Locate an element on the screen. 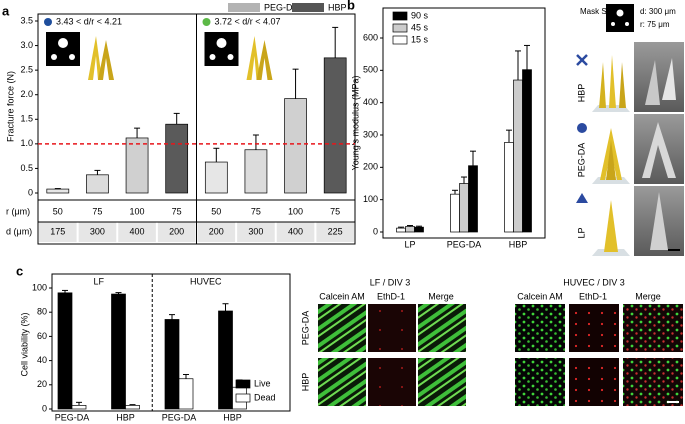 The height and width of the screenshot is (424, 685). annotation: 3.43 < d/r < 4.21 is located at coordinates (89, 21).